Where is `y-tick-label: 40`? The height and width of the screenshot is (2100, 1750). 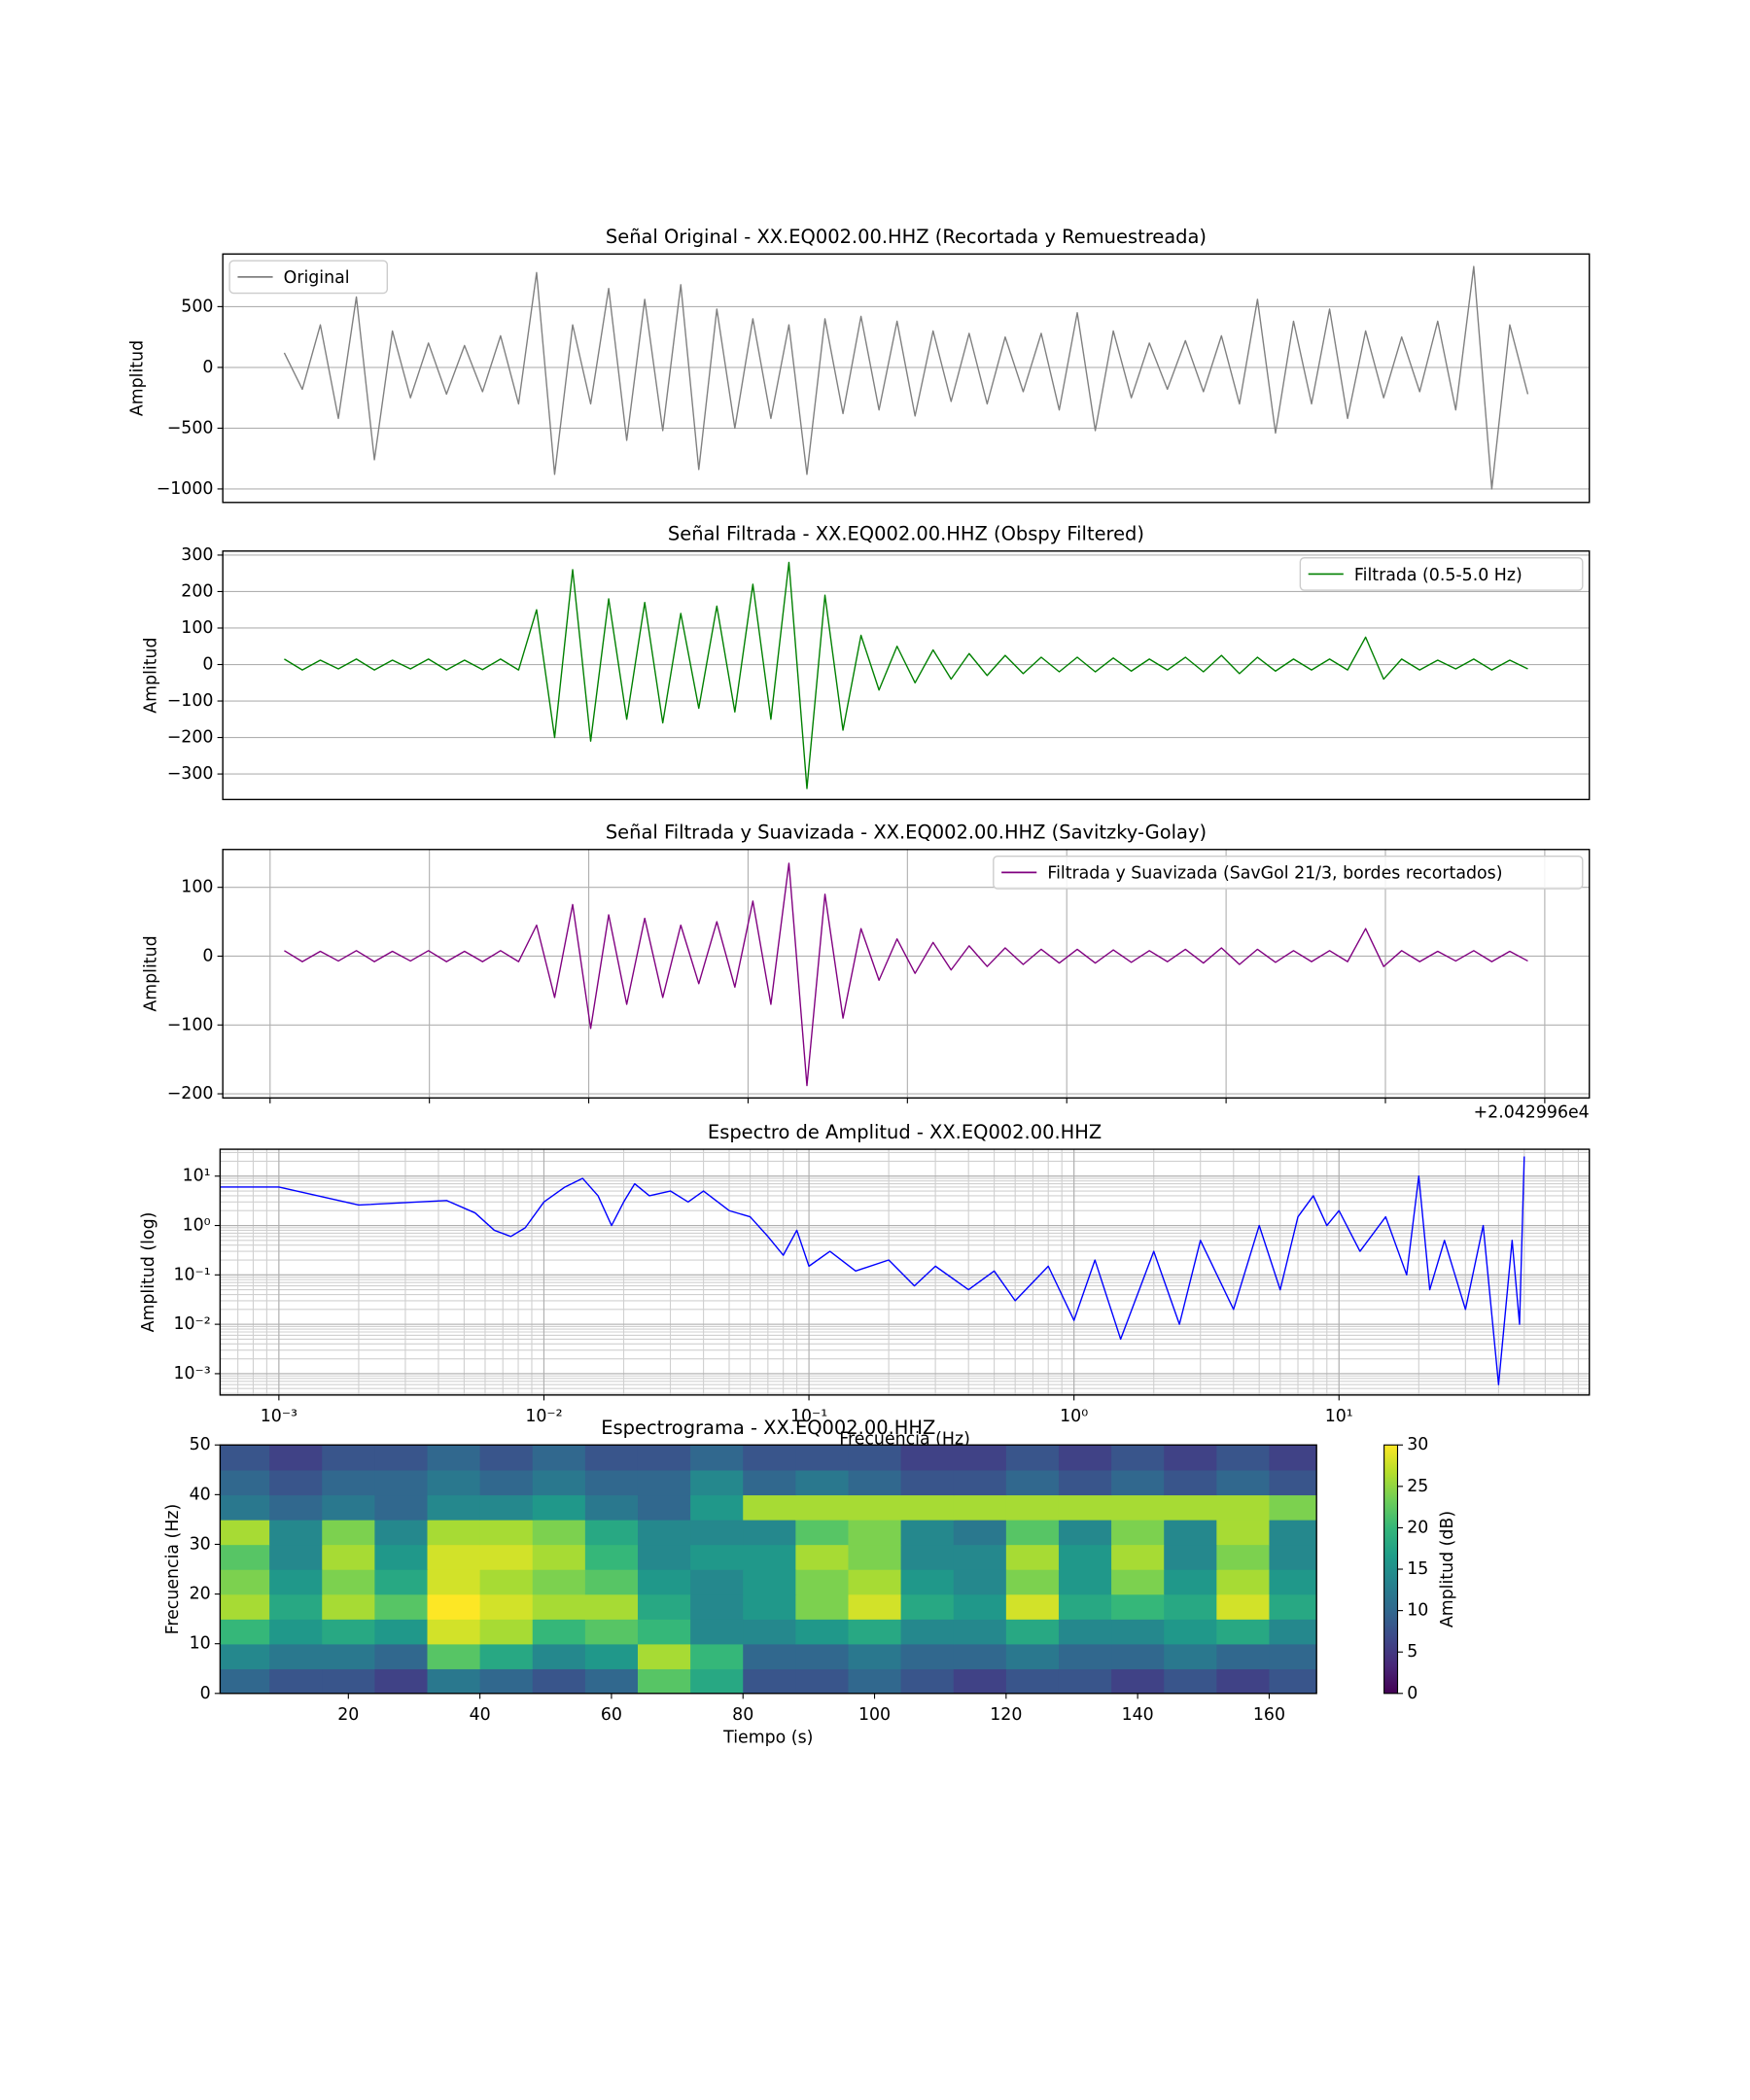
y-tick-label: 40 is located at coordinates (200, 1494).